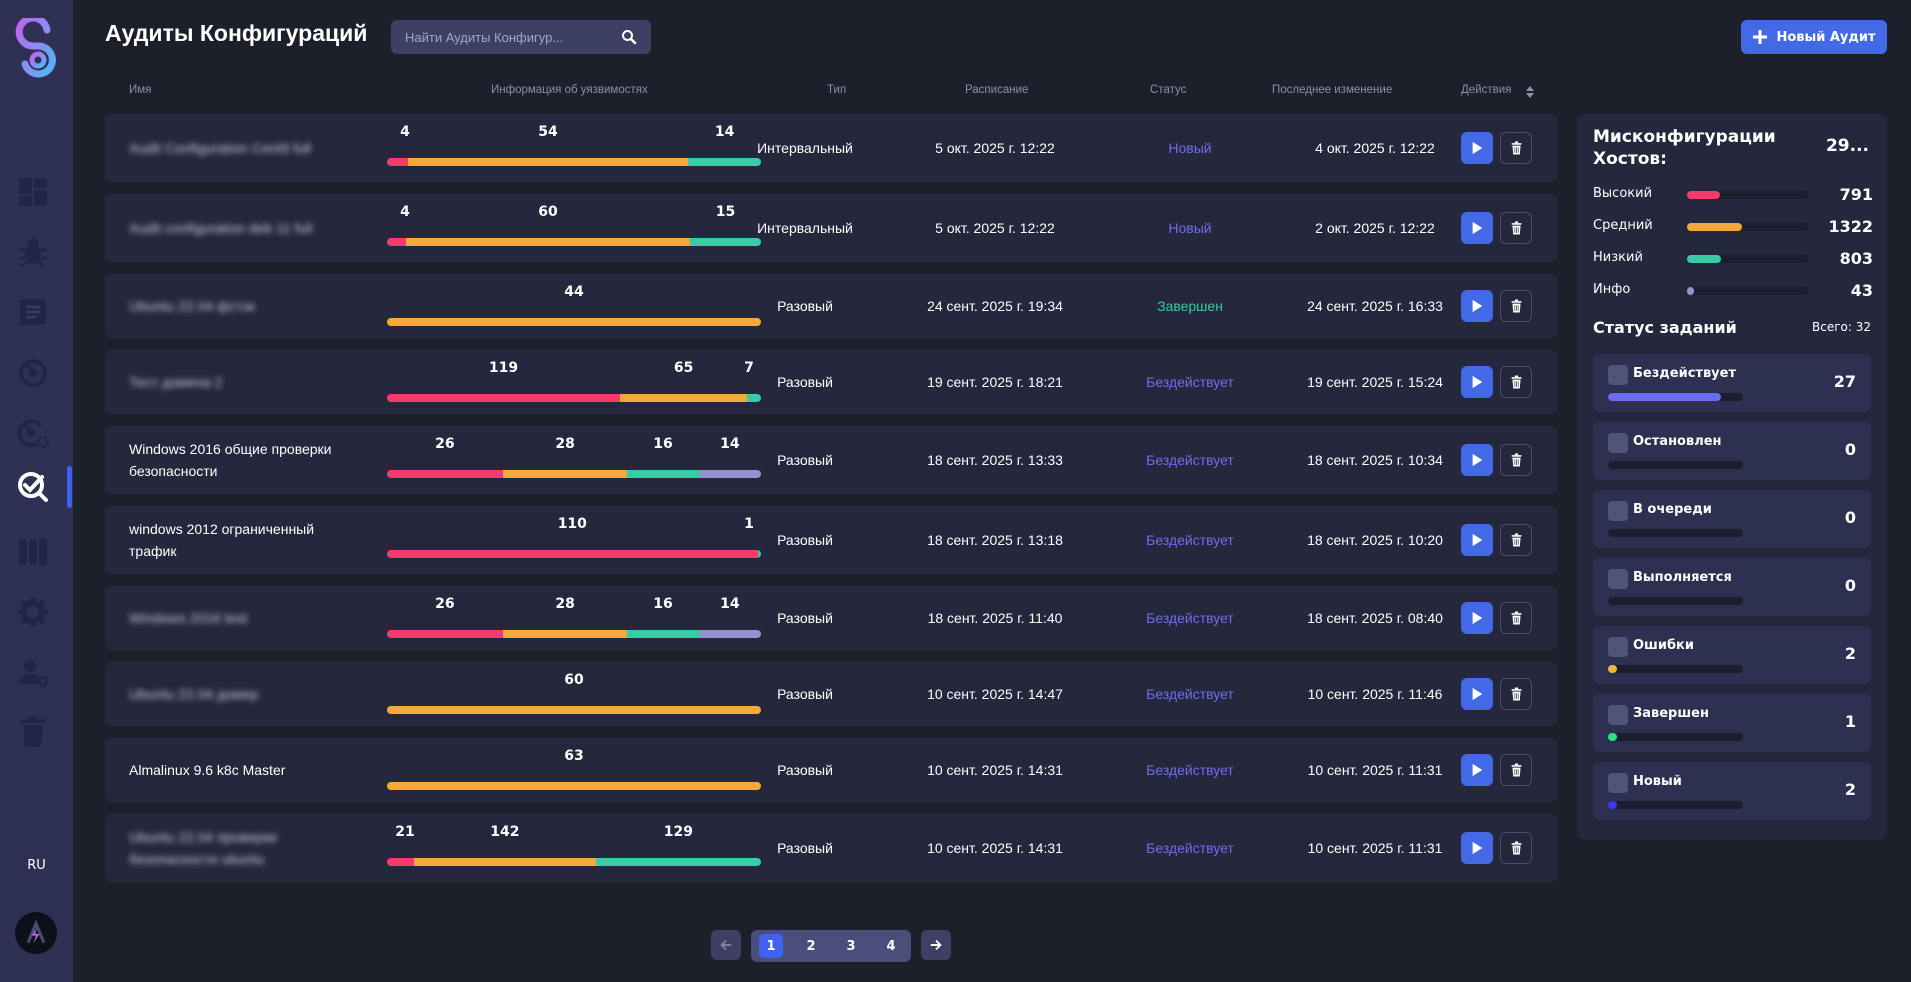 The image size is (1911, 982). I want to click on task-status-count: 2, so click(1850, 653).